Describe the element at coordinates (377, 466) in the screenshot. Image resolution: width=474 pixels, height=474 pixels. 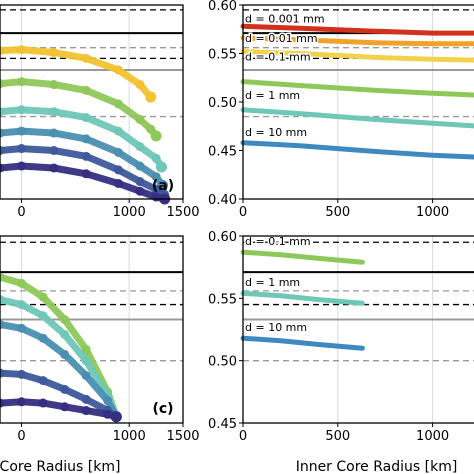
I see `x-axis-label: Inner Core Radius [km]` at that location.